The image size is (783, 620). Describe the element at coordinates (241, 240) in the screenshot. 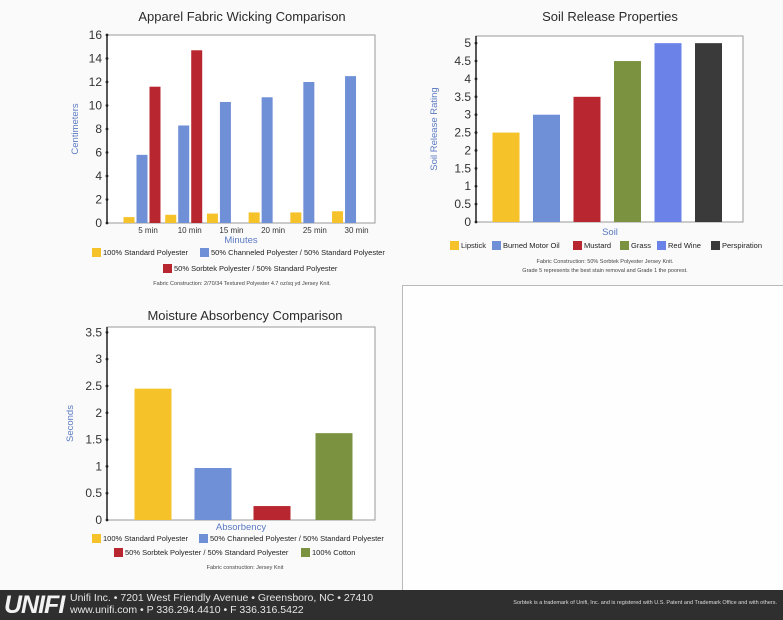

I see `wicking-x-axis-label: Minutes` at that location.